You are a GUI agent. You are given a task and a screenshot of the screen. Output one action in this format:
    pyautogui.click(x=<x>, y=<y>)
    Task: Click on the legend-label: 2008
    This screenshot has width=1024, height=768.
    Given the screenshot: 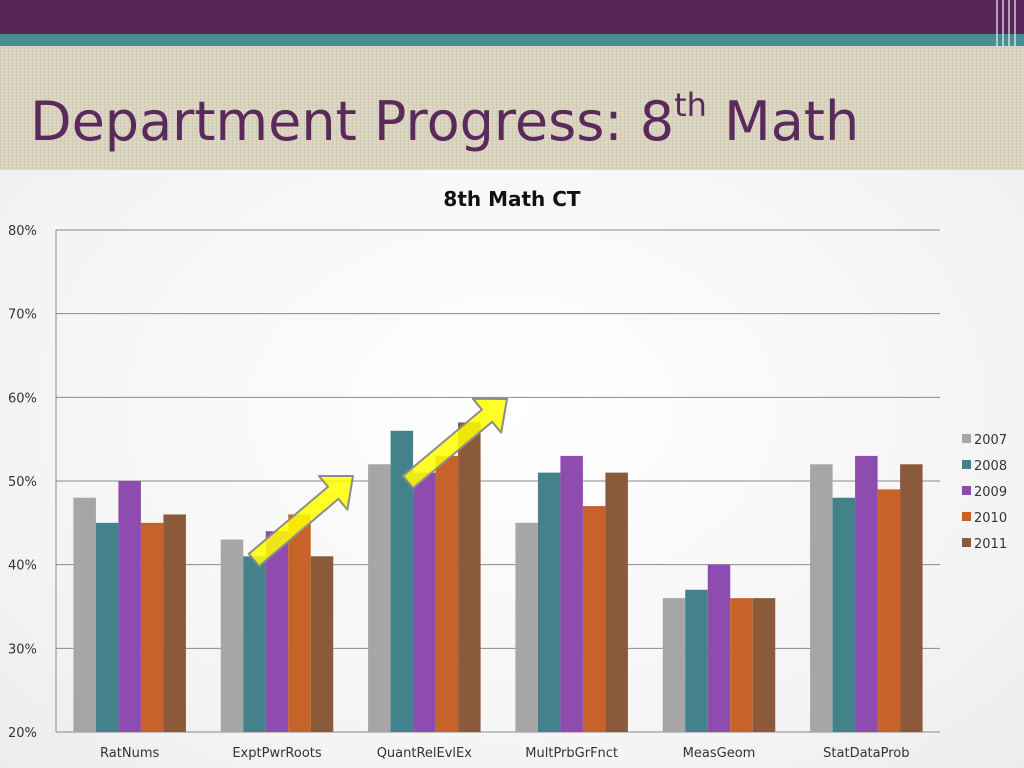 What is the action you would take?
    pyautogui.click(x=990, y=466)
    